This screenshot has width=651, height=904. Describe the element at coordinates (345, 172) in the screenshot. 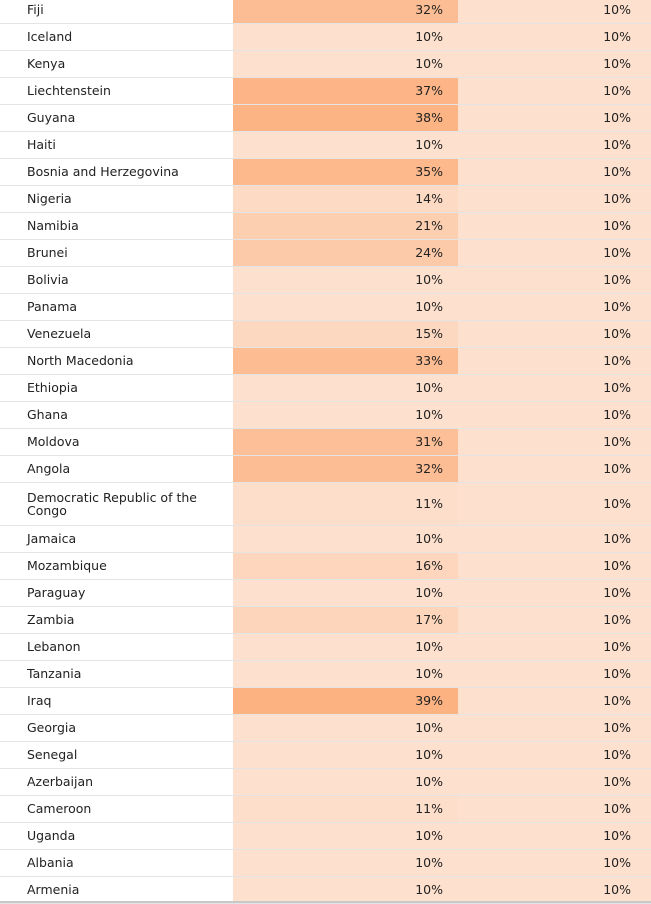

I see `rate-a-cell: 35%` at that location.